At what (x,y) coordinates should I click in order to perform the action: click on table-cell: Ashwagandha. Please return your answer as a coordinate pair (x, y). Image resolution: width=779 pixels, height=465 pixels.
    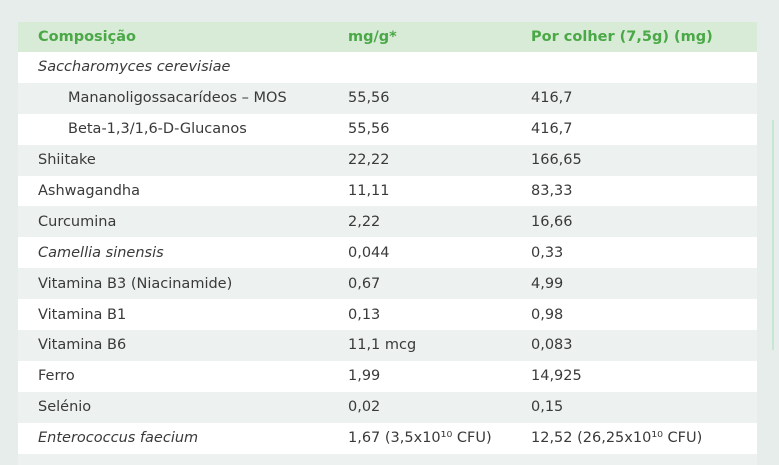
    Looking at the image, I should click on (183, 191).